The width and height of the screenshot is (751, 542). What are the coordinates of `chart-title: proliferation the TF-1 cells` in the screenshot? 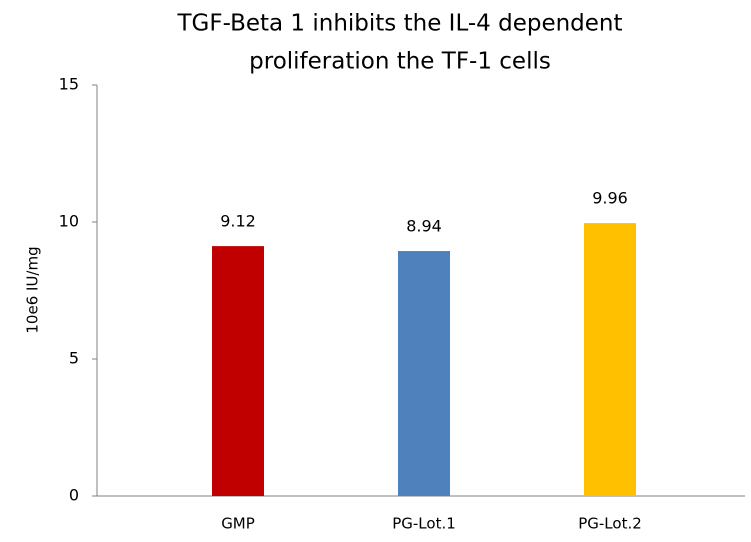 It's located at (400, 62).